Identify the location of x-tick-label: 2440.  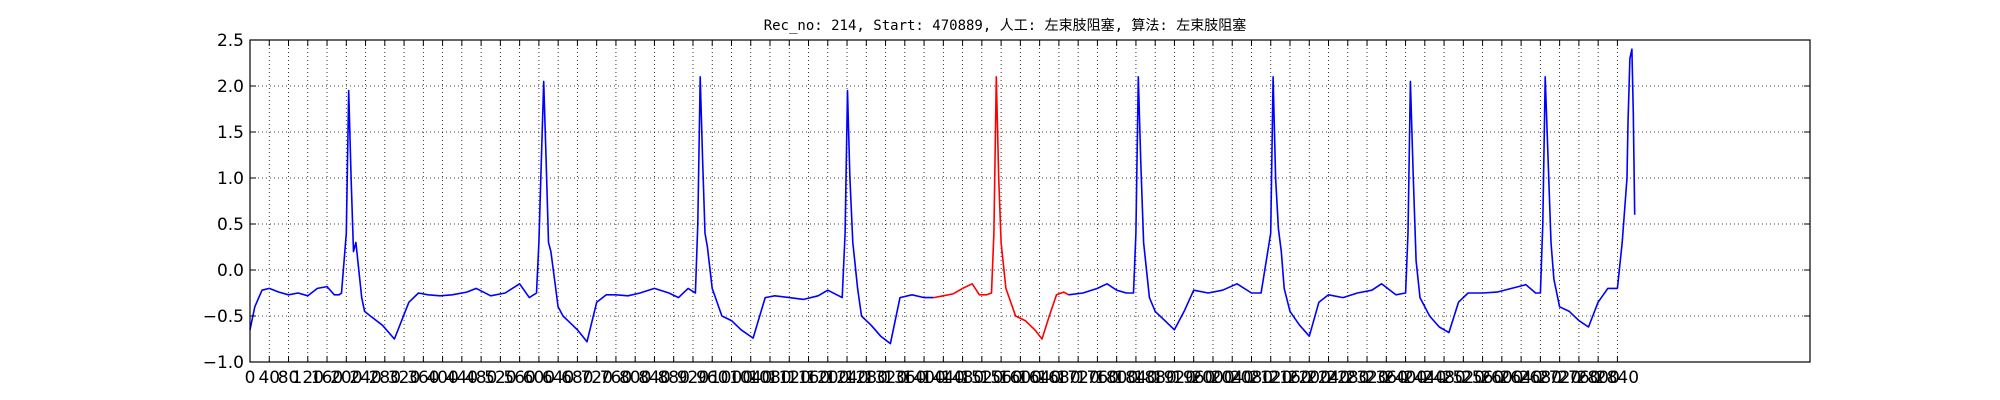
(1424, 378).